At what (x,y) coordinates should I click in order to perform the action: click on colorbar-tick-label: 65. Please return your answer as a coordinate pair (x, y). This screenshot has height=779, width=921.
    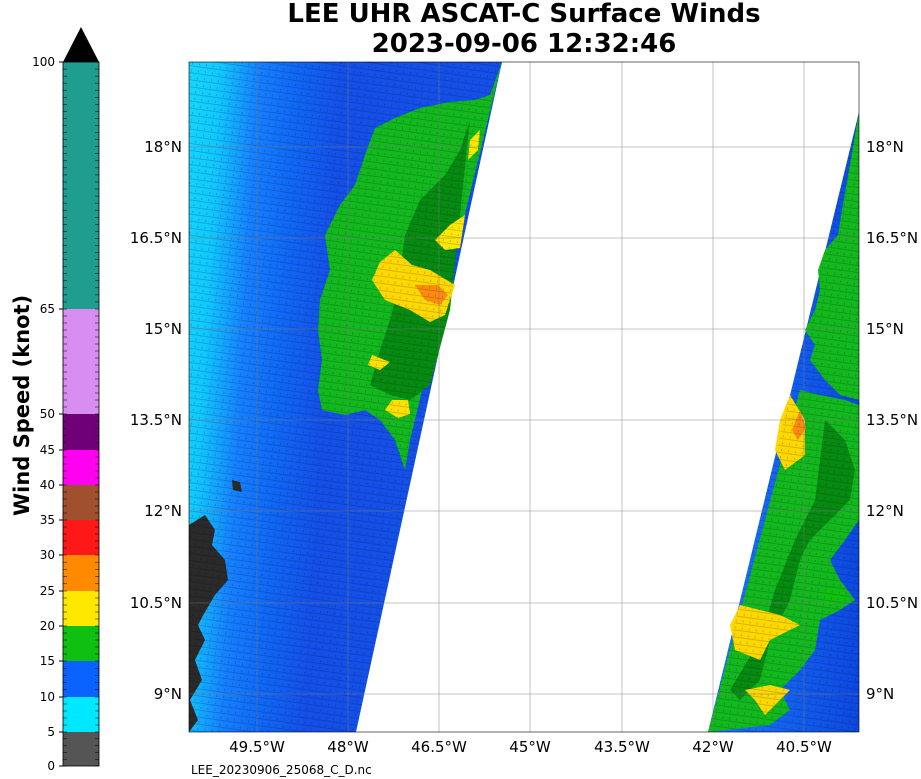
    Looking at the image, I should click on (47, 309).